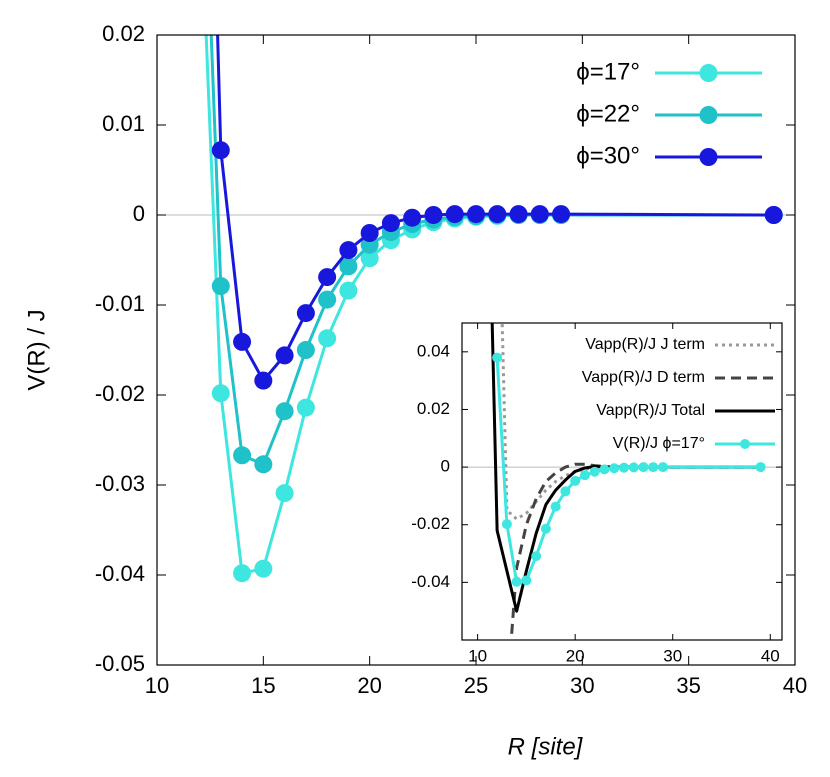  I want to click on legend-label: Vapp(R)/J D term, so click(643, 377).